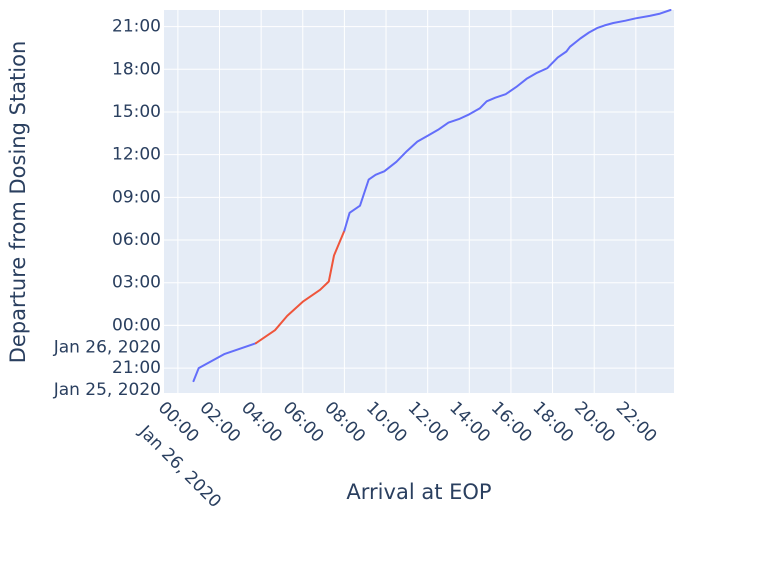  What do you see at coordinates (344, 422) in the screenshot?
I see `x-tick-label: 08:00` at bounding box center [344, 422].